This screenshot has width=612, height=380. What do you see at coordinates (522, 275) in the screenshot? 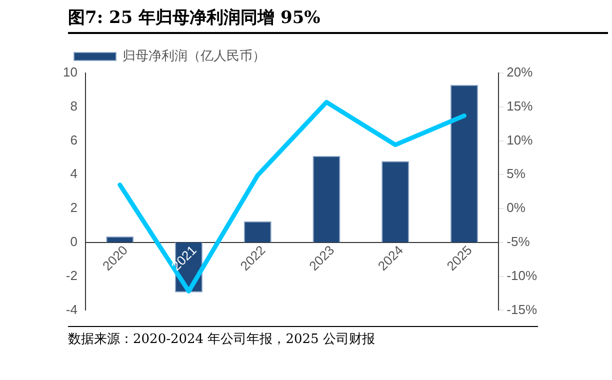
I see `y2-tick-label: -10%` at bounding box center [522, 275].